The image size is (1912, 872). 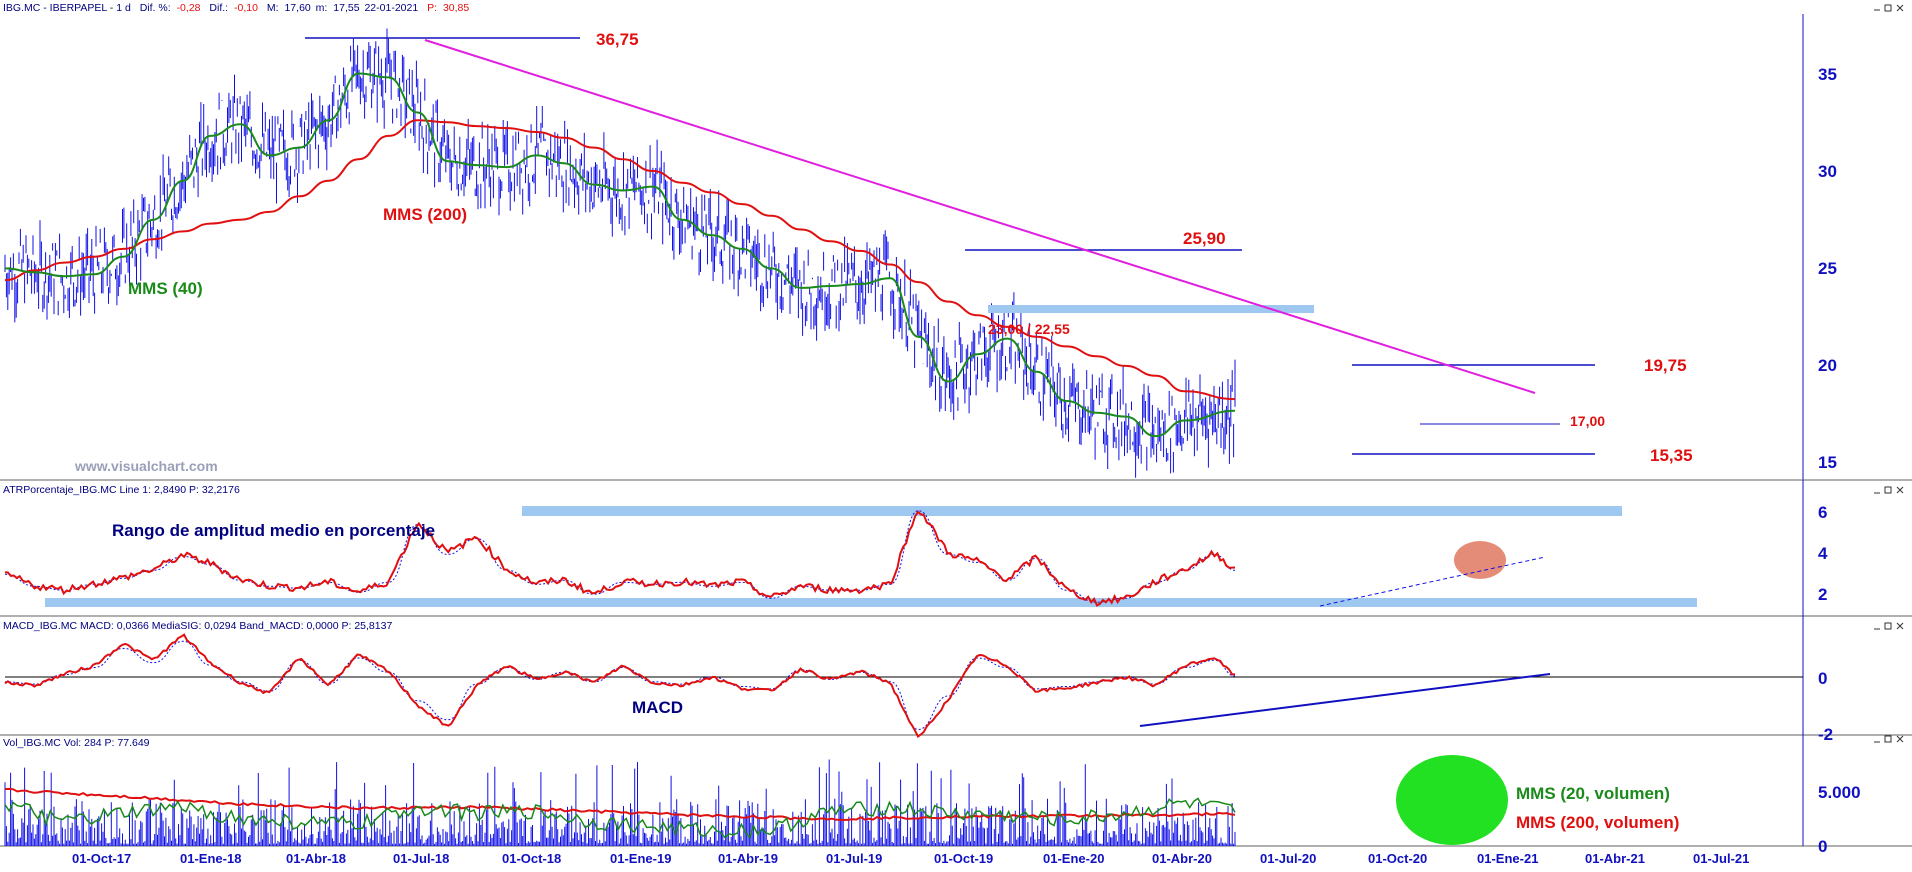 I want to click on macd-y-tick-neg2: -2, so click(x=1825, y=734).